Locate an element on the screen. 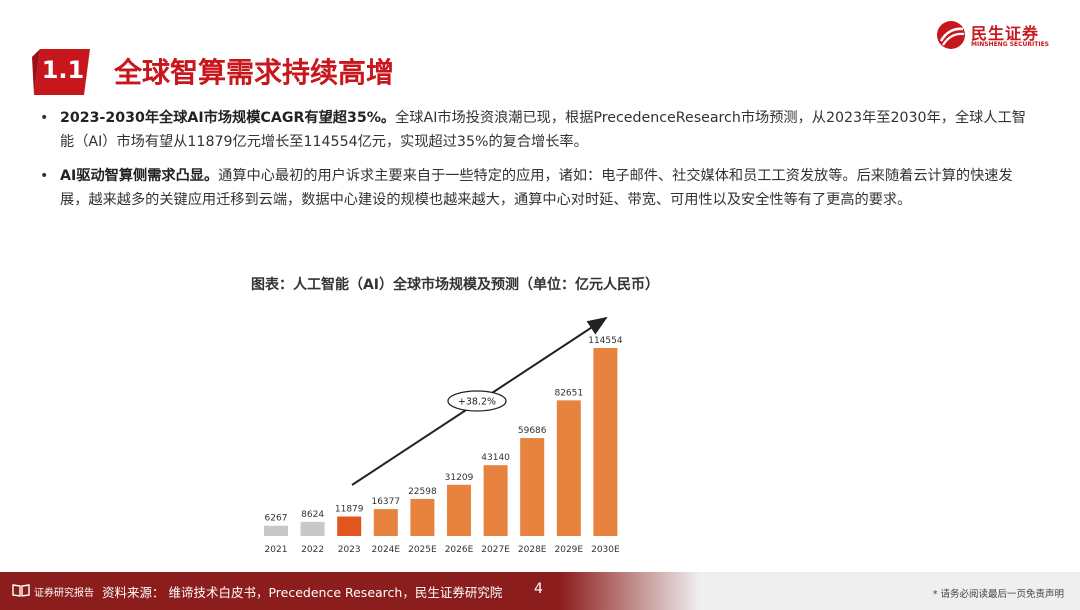 The width and height of the screenshot is (1080, 610). section-number-badge is located at coordinates (61, 72).